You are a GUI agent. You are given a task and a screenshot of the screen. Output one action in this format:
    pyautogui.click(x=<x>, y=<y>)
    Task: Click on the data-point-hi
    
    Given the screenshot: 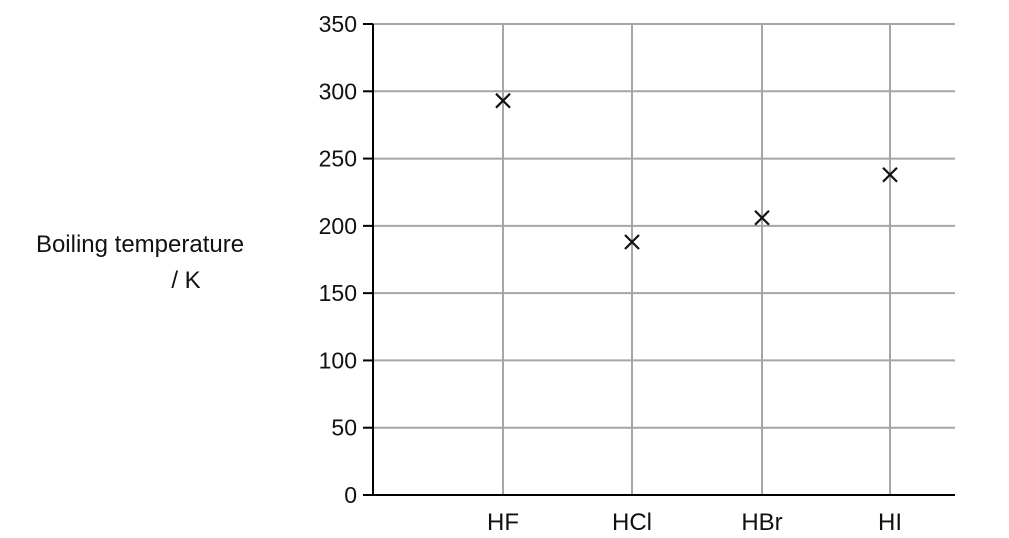 What is the action you would take?
    pyautogui.click(x=890, y=174)
    